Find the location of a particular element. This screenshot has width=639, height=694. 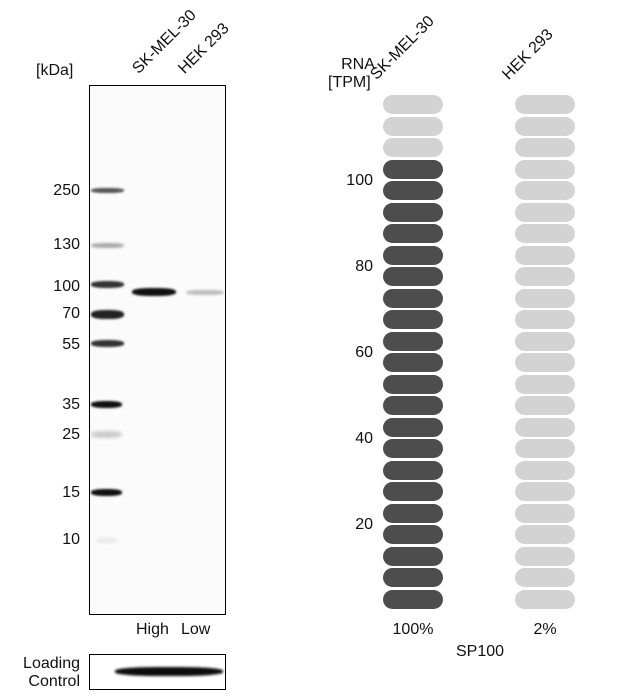

marker-label-55: 55 is located at coordinates (71, 344).